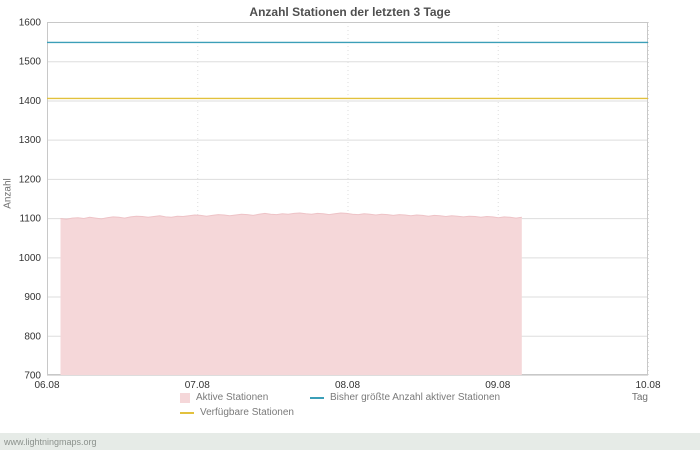 Image resolution: width=700 pixels, height=450 pixels. Describe the element at coordinates (497, 385) in the screenshot. I see `x-tick-label: 09.08` at that location.